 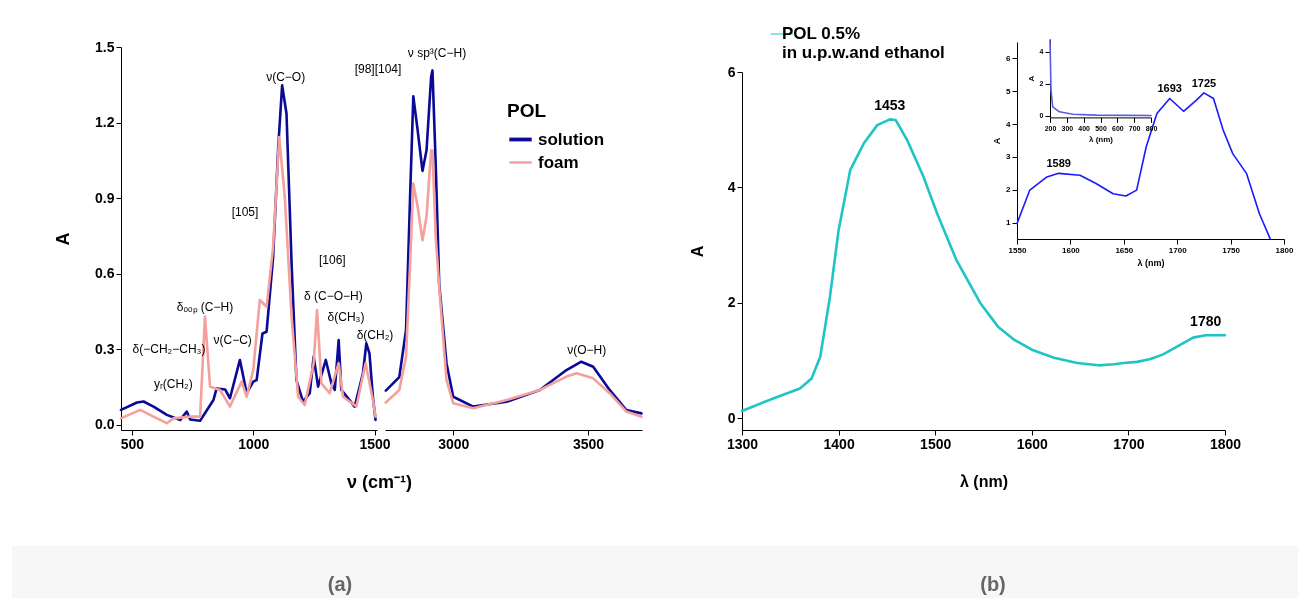 I want to click on annotation: [106], so click(x=332, y=259).